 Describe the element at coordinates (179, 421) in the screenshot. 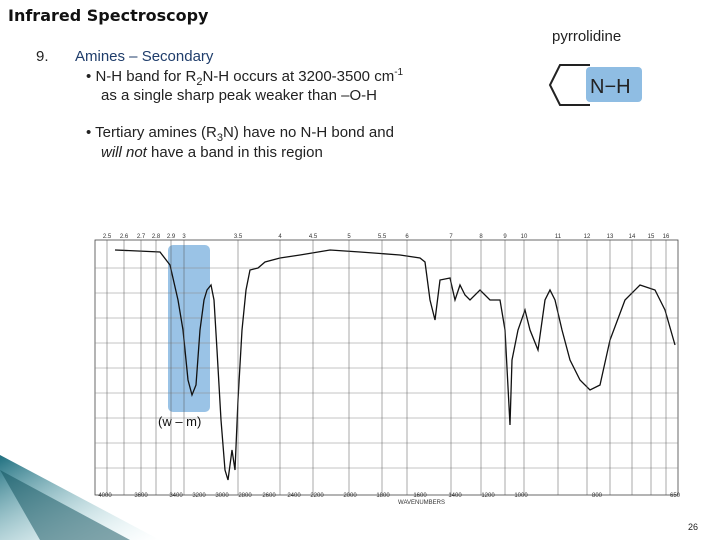

I see `annotation: (w – m)` at that location.